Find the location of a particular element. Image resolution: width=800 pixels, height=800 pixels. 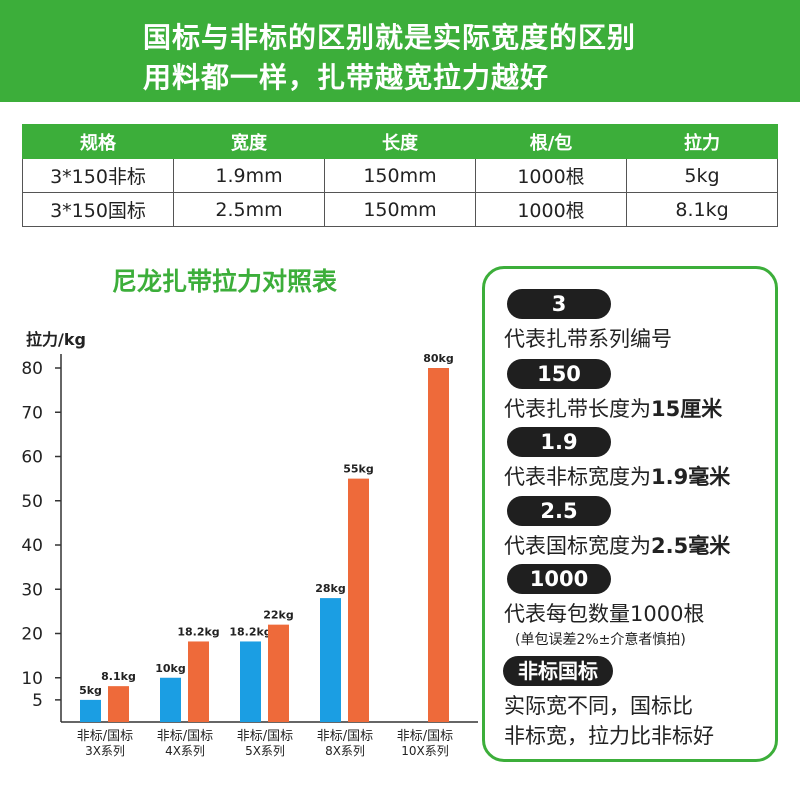

y-tick-label: 40 is located at coordinates (32, 546).